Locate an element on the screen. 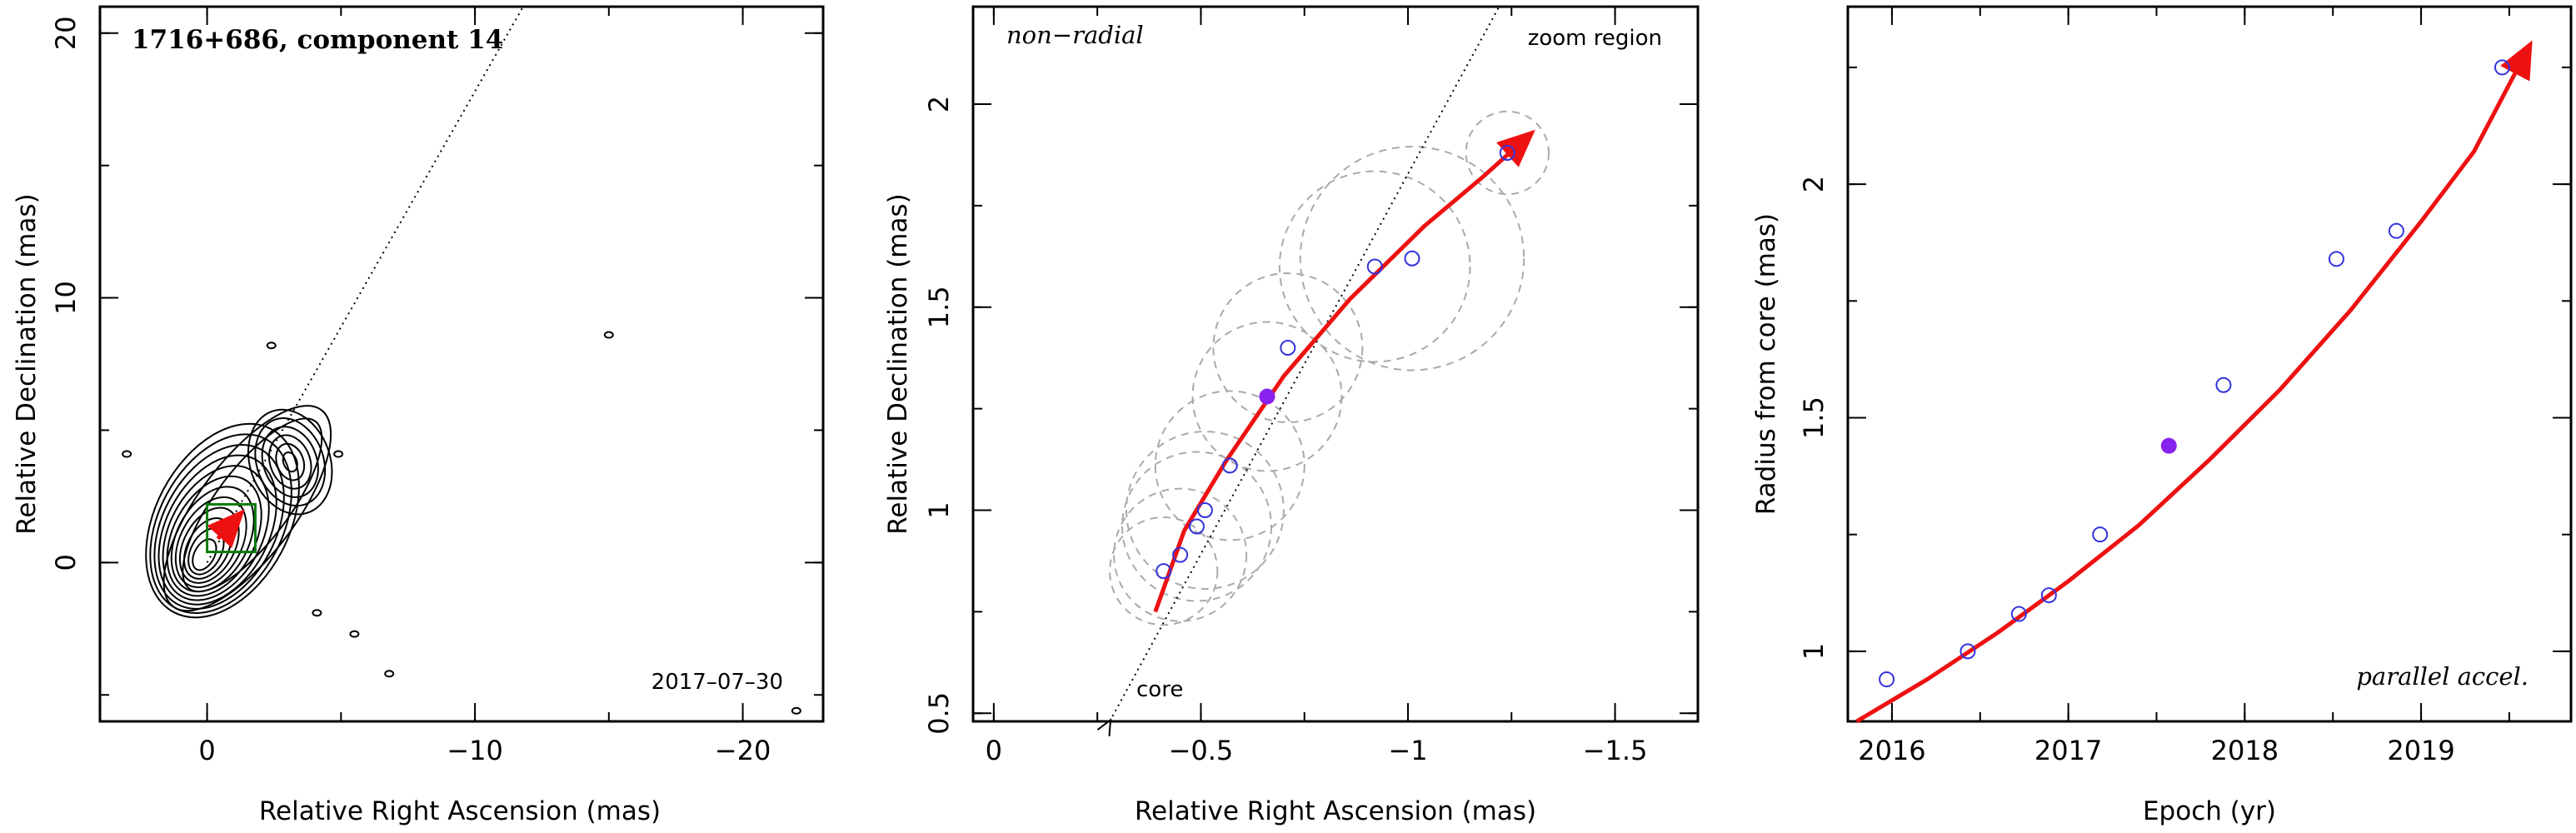 This screenshot has width=2576, height=833. panel-2-y-tick-2: 1.5 is located at coordinates (939, 307).